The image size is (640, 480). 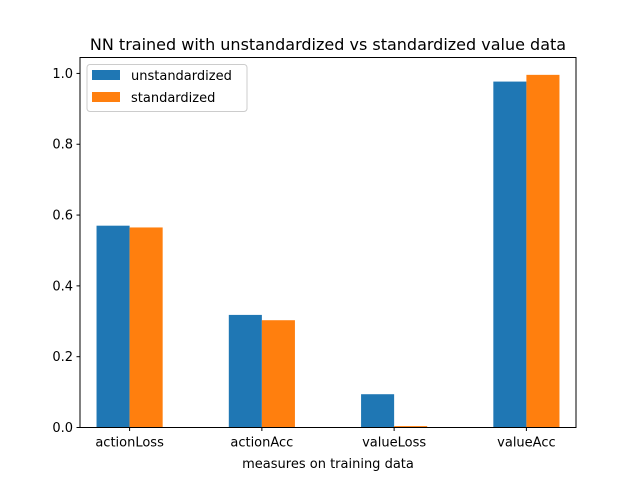 I want to click on bar-standardized-valueLoss, so click(x=411, y=427).